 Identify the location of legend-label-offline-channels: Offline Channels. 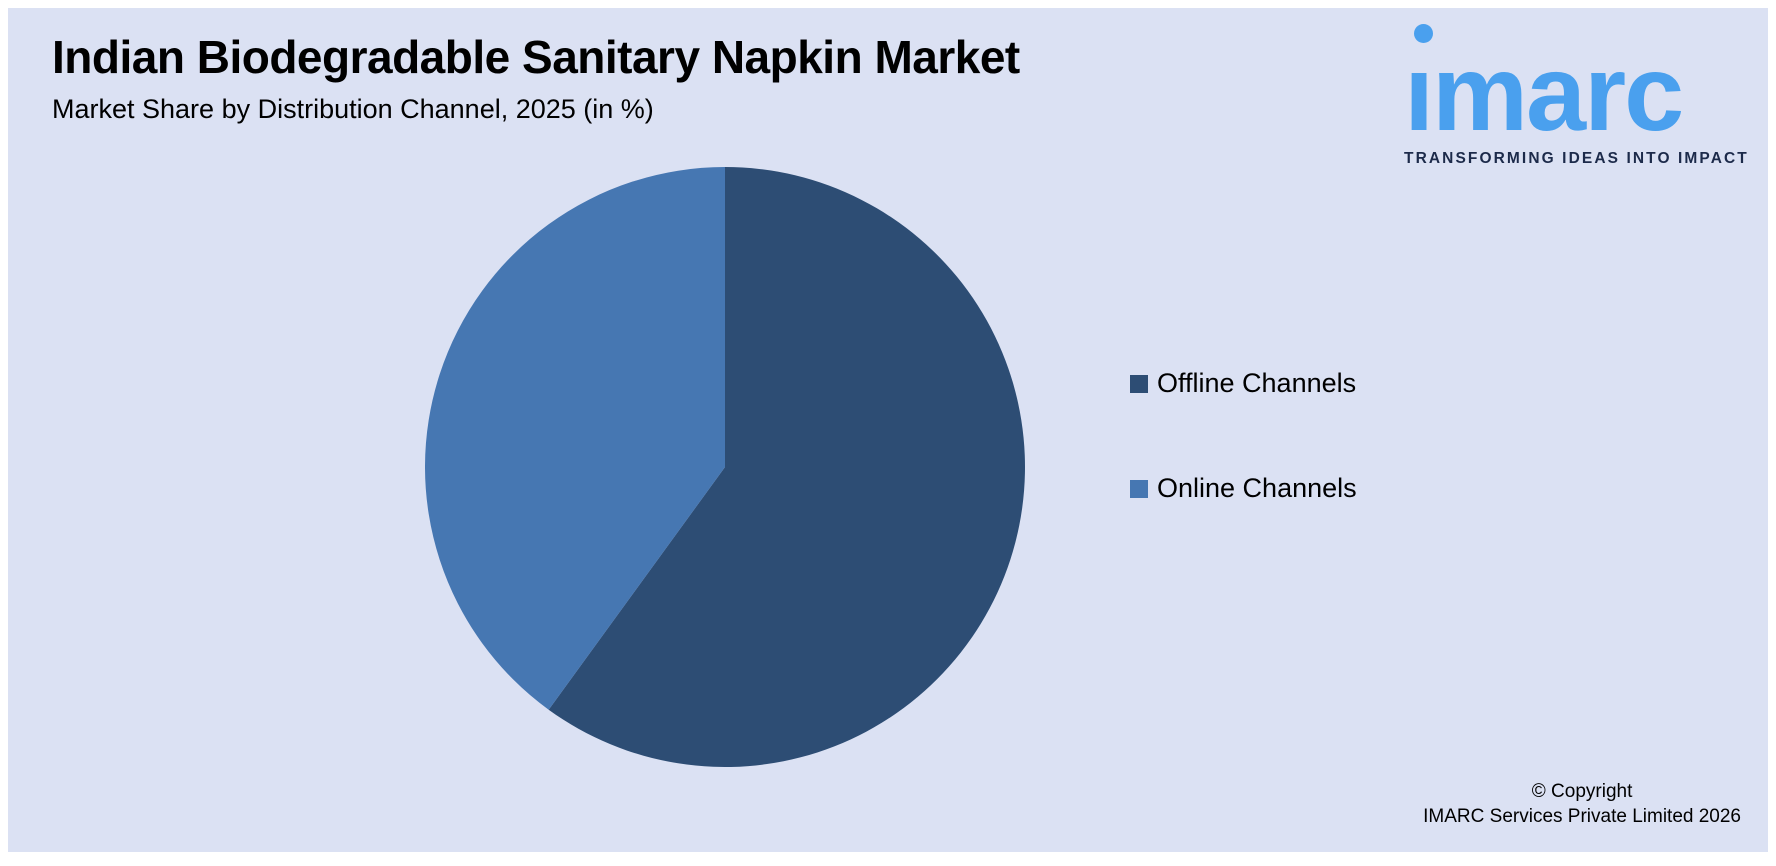
(1257, 383).